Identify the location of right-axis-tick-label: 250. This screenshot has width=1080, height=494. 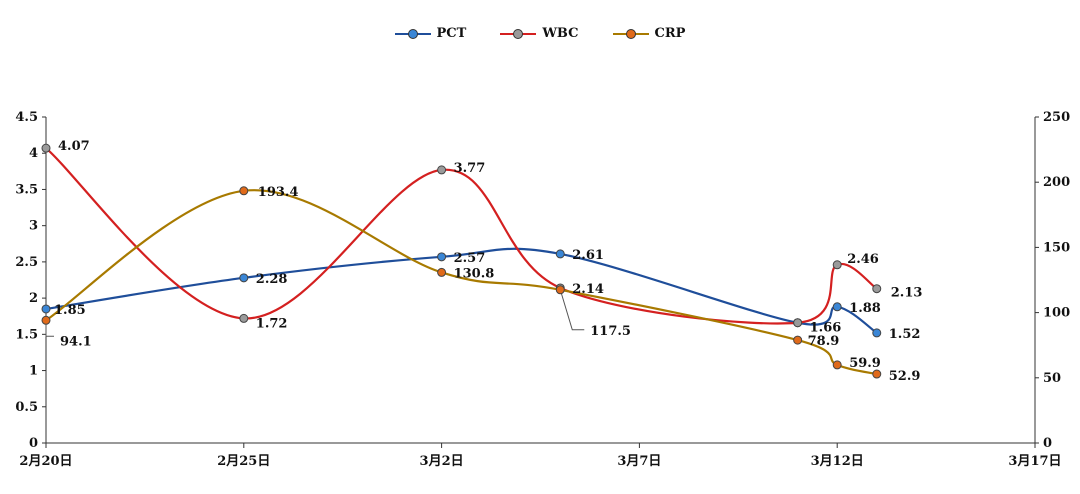
(1056, 117).